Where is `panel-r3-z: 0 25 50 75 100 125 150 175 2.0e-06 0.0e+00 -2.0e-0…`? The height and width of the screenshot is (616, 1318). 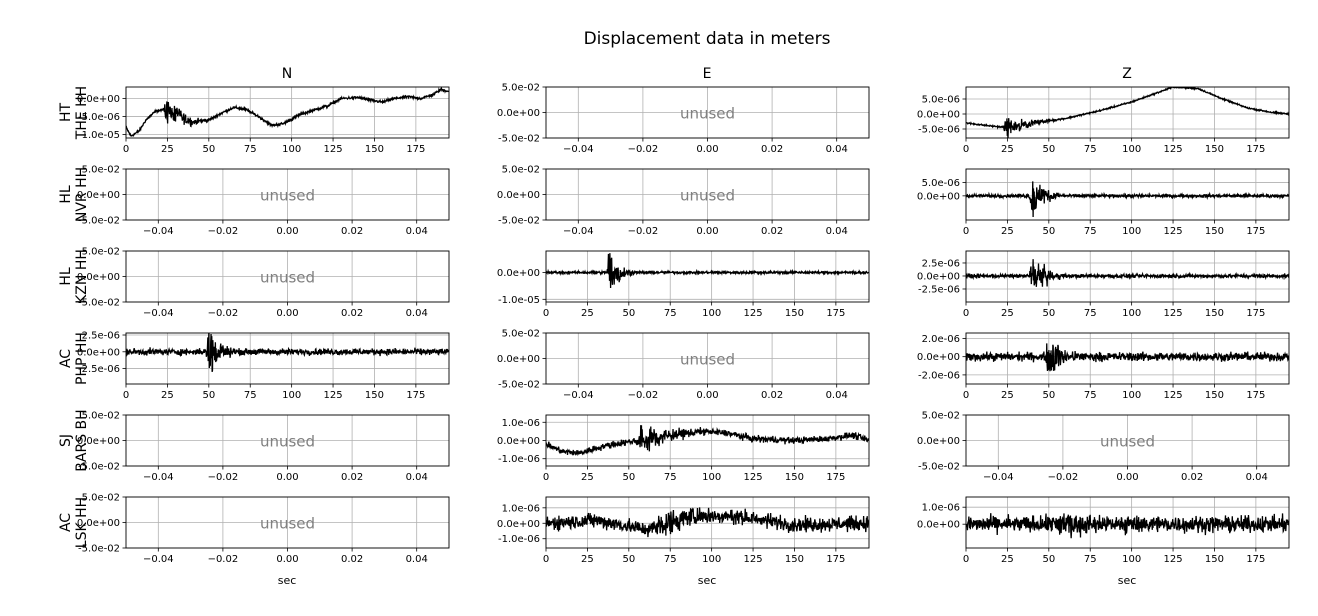 panel-r3-z: 0 25 50 75 100 125 150 175 2.0e-06 0.0e+00 -2.0e-0… is located at coordinates (1103, 366).